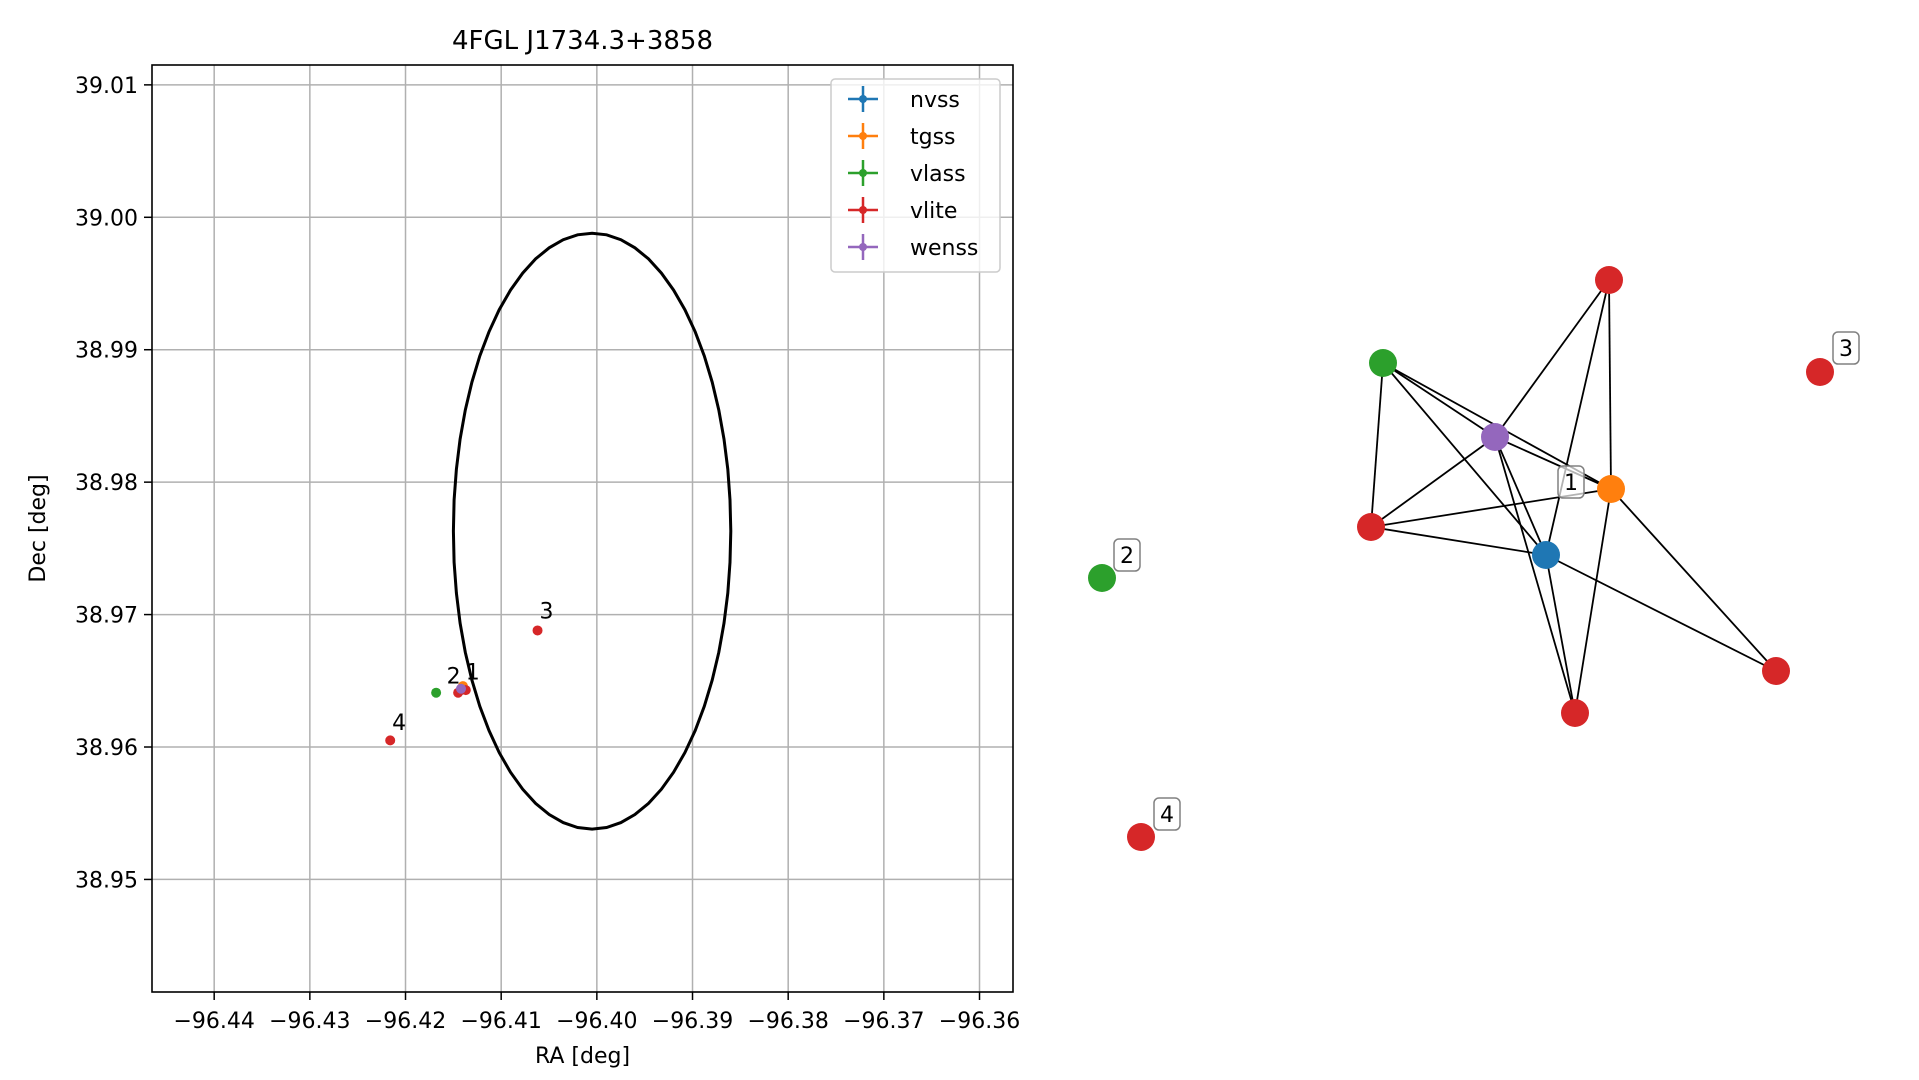 The height and width of the screenshot is (1080, 1919). I want to click on error-ellipse, so click(592, 531).